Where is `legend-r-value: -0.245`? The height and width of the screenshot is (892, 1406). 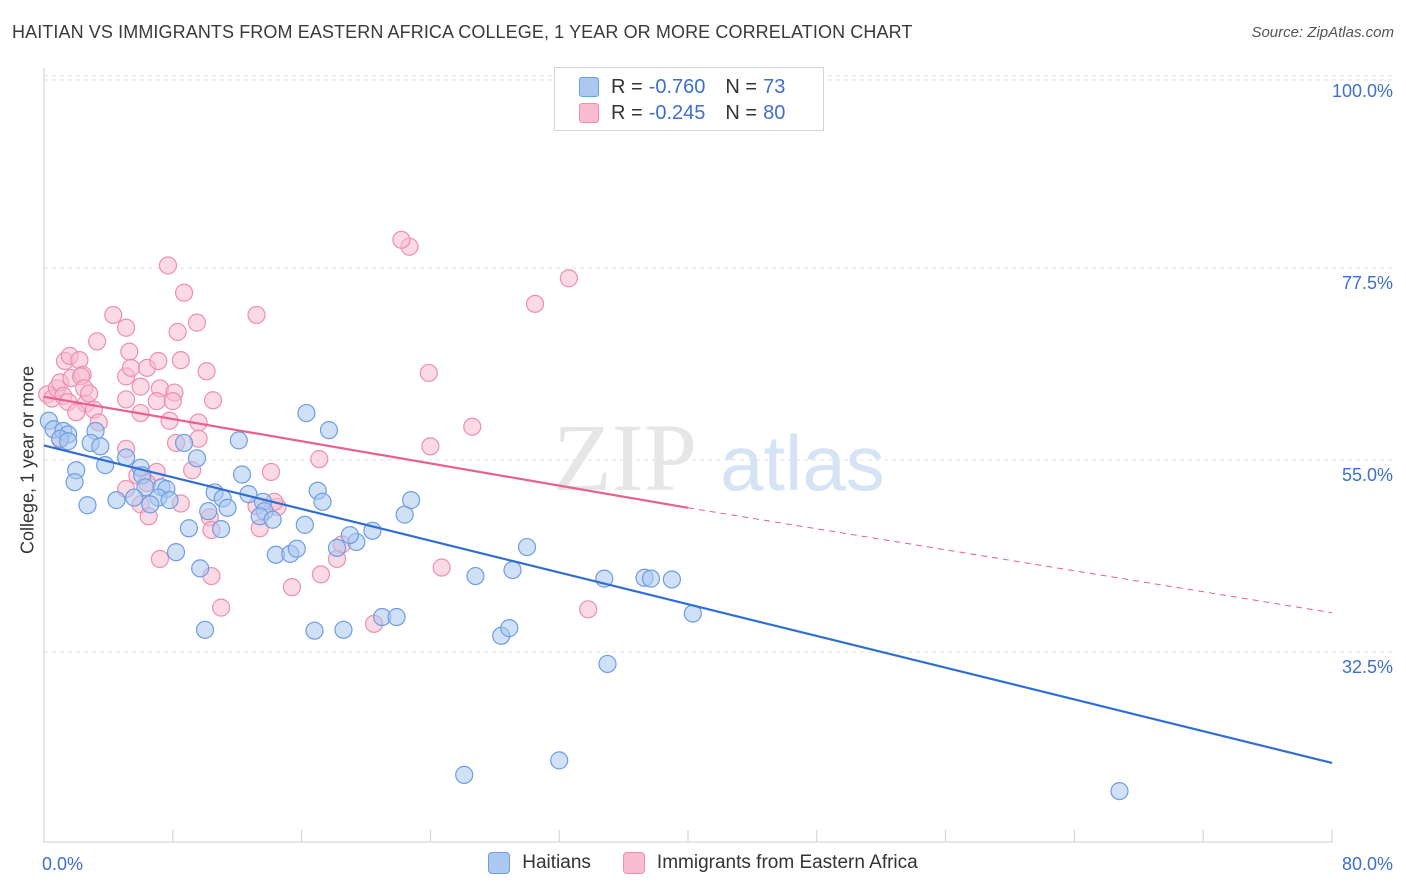 legend-r-value: -0.245 is located at coordinates (677, 112).